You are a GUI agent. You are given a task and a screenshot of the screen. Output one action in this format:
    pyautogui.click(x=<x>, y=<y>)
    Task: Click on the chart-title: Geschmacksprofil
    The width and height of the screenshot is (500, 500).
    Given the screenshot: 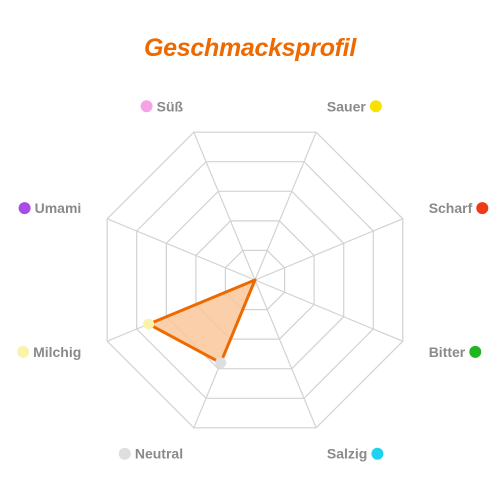 What is the action you would take?
    pyautogui.click(x=250, y=48)
    